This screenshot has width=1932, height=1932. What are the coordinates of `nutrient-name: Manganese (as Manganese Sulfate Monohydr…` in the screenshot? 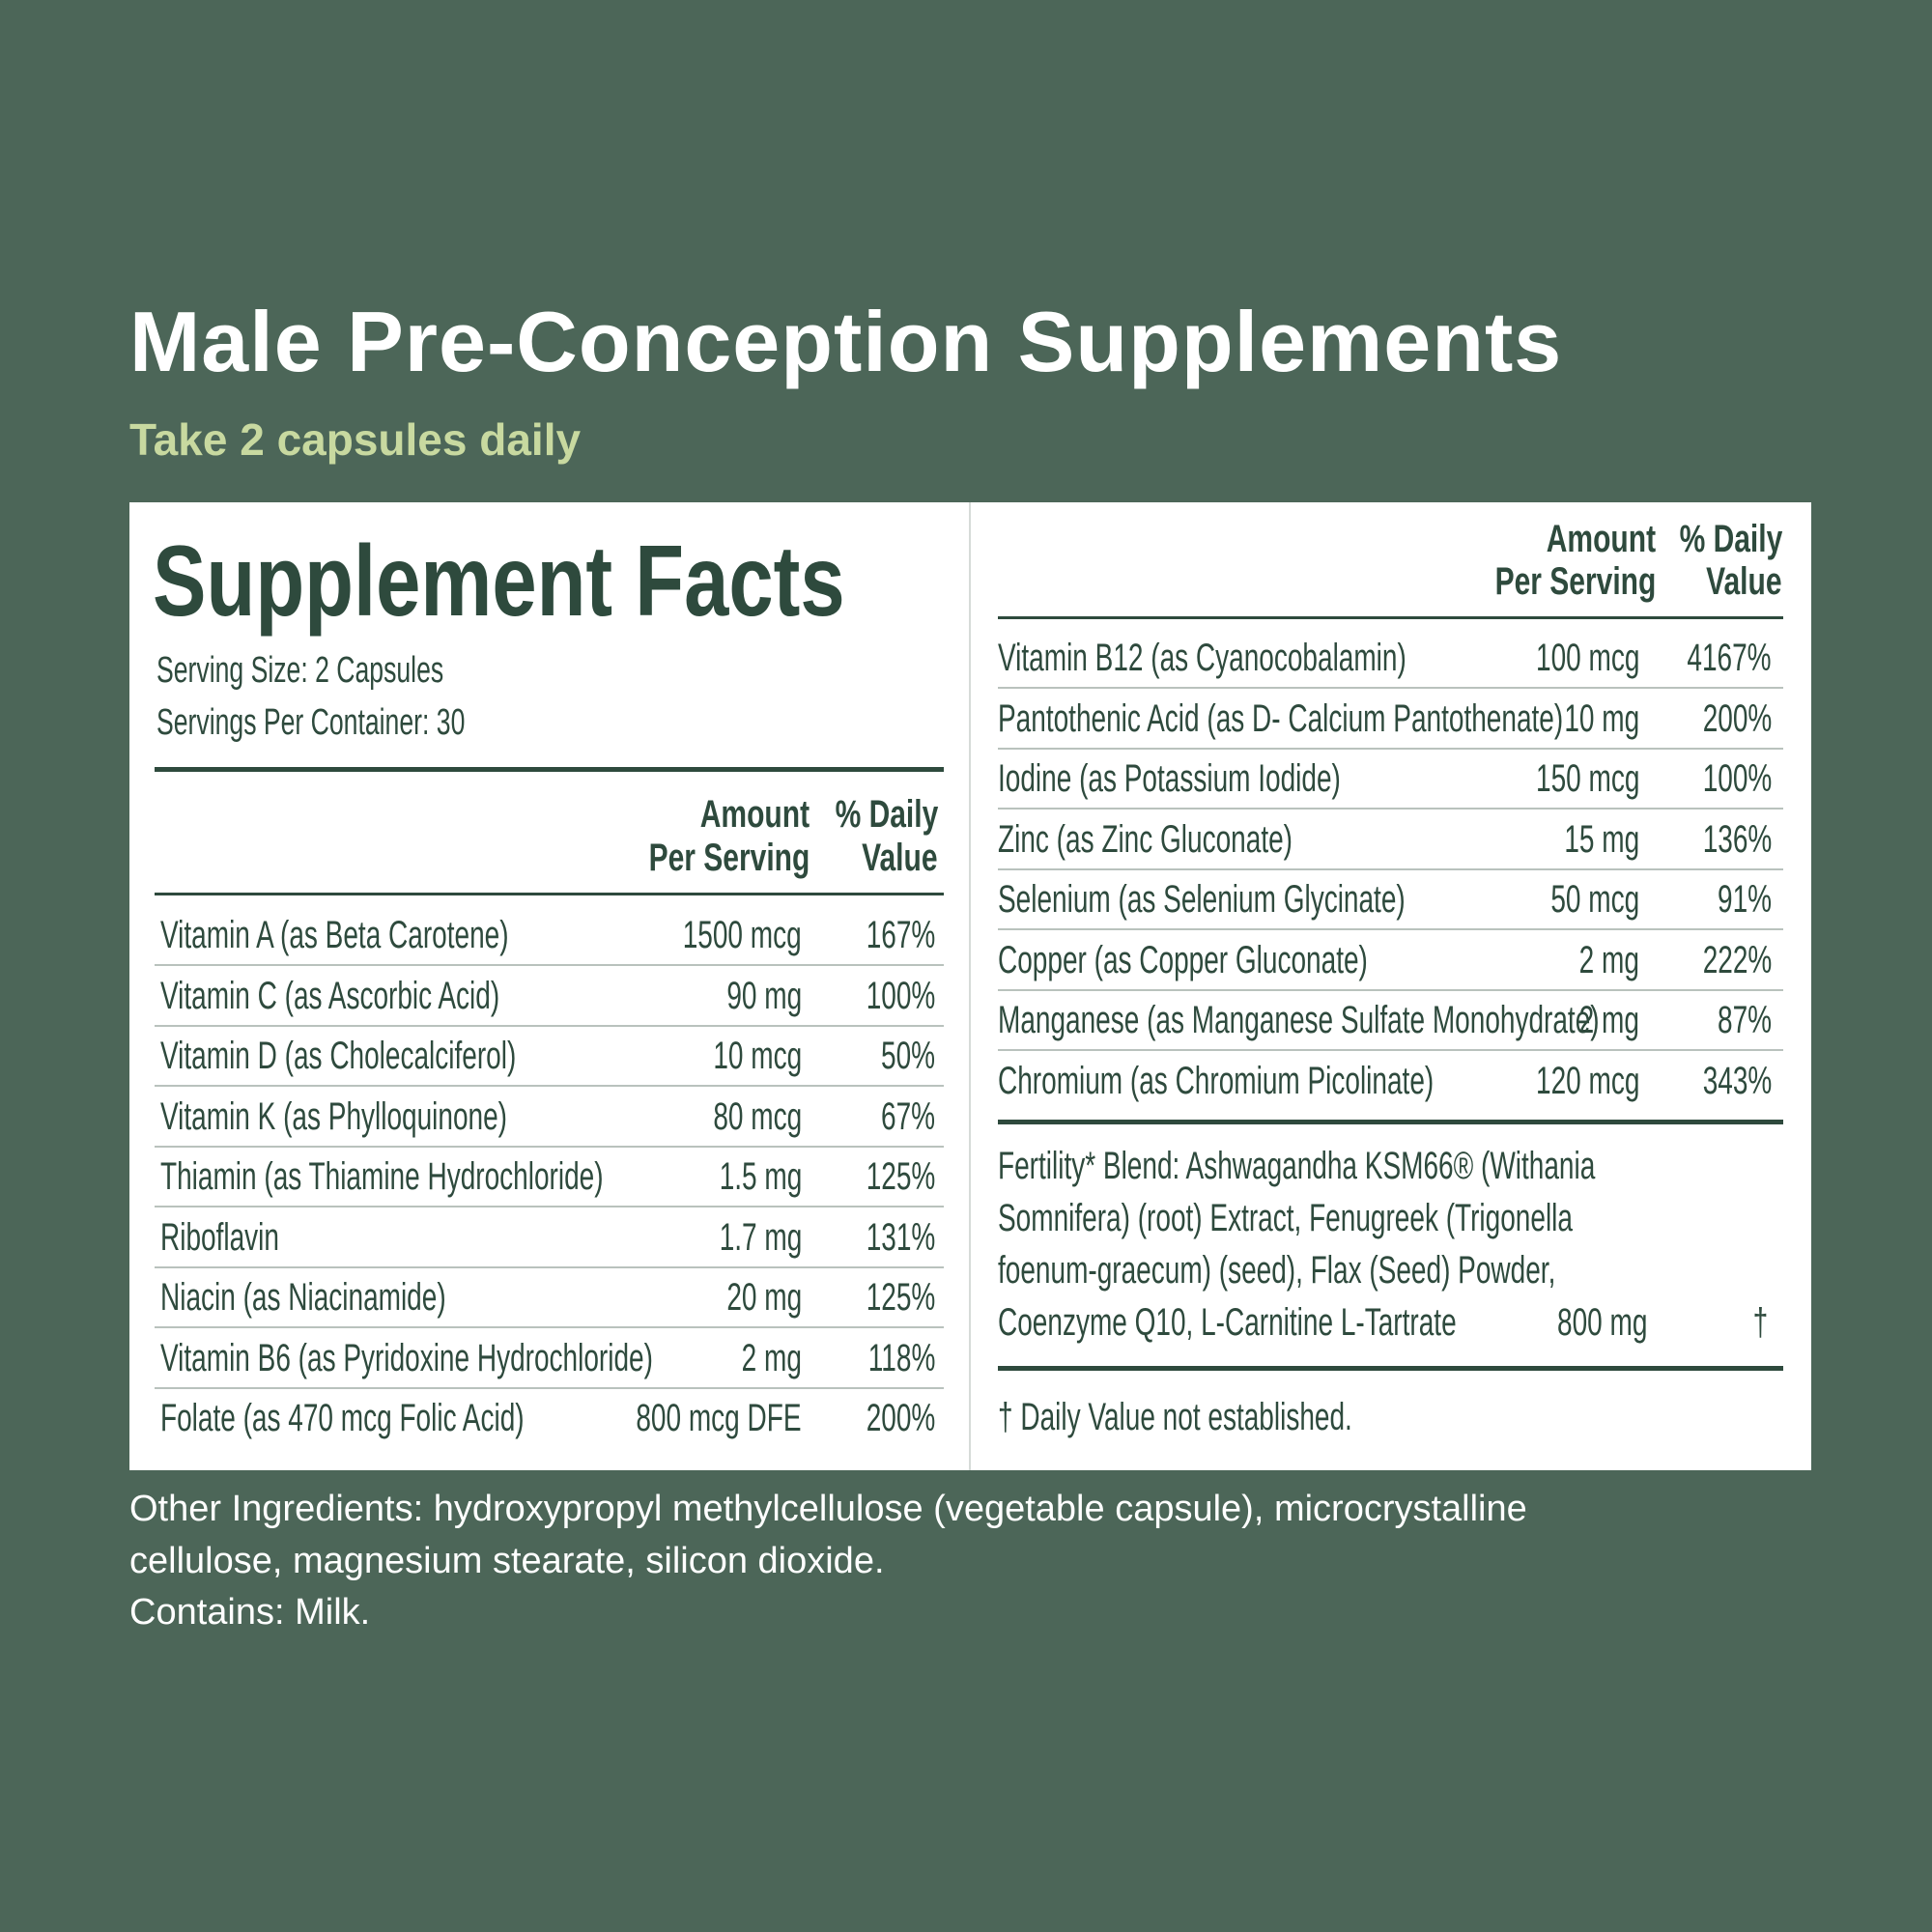 It's located at (1299, 1020).